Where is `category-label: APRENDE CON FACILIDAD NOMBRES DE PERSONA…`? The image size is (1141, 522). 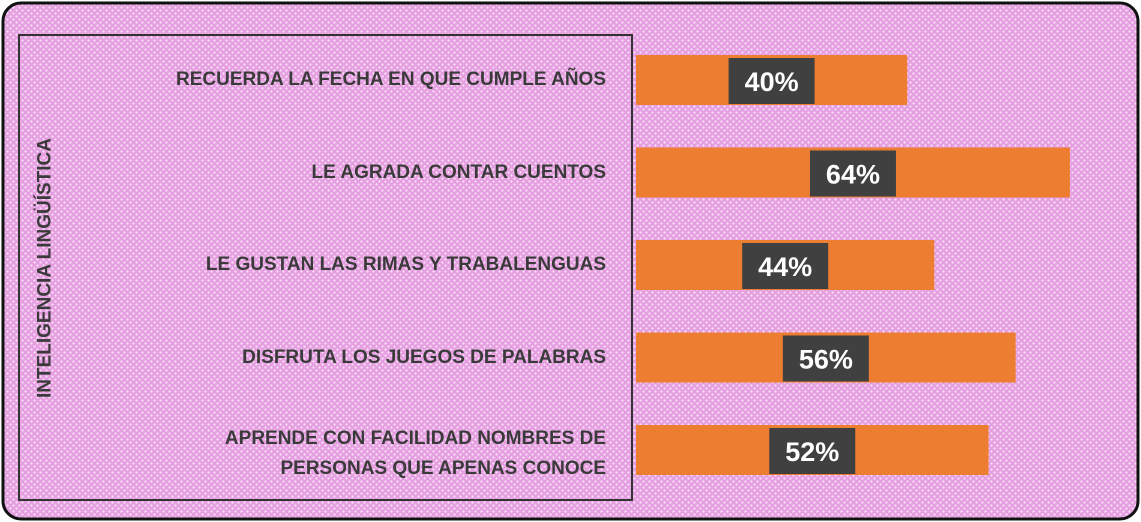 category-label: APRENDE CON FACILIDAD NOMBRES DE PERSONA… is located at coordinates (415, 453).